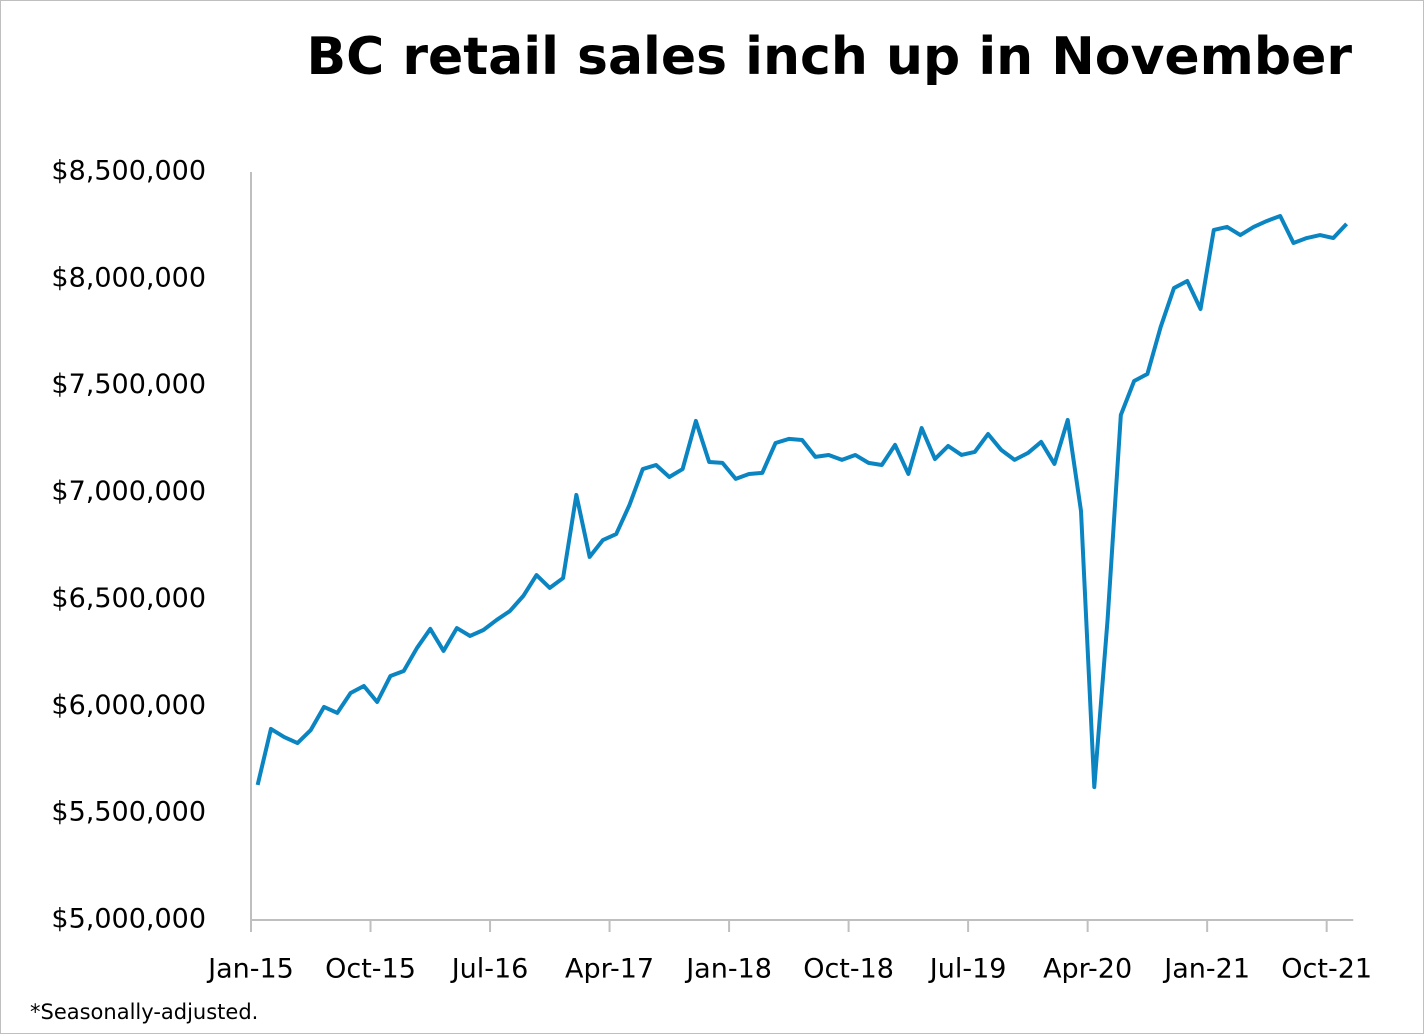 Image resolution: width=1424 pixels, height=1034 pixels. Describe the element at coordinates (1206, 969) in the screenshot. I see `x-tick-label: Jan-21` at that location.